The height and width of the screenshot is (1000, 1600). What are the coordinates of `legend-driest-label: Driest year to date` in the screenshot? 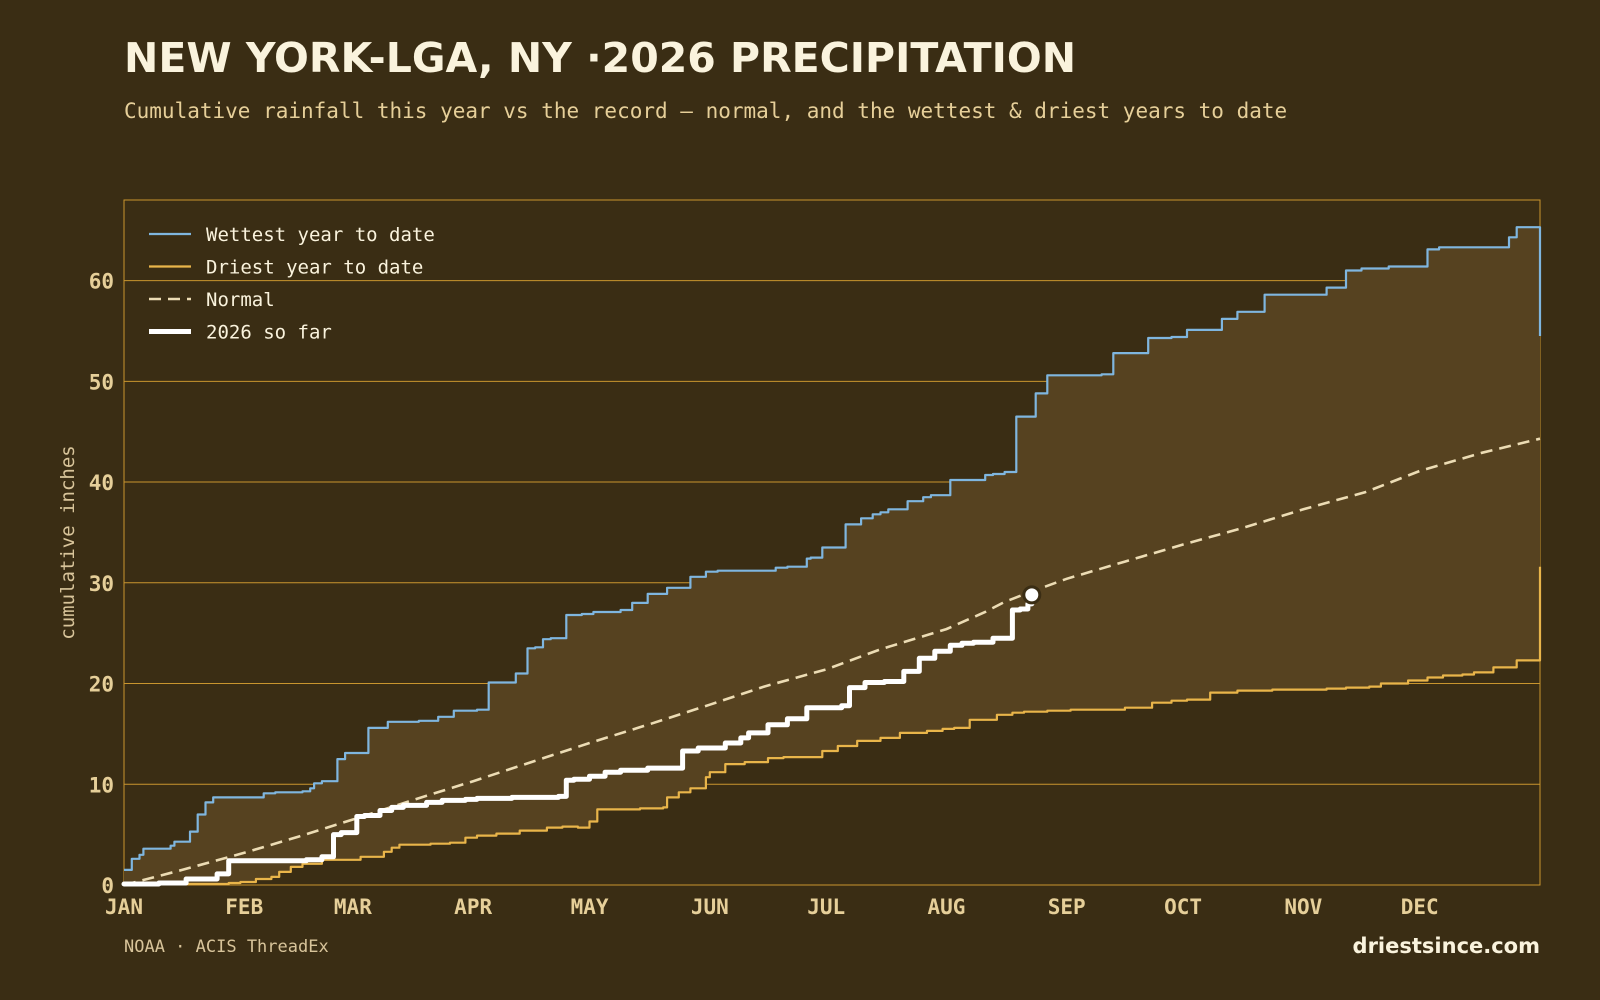 It's located at (314, 268).